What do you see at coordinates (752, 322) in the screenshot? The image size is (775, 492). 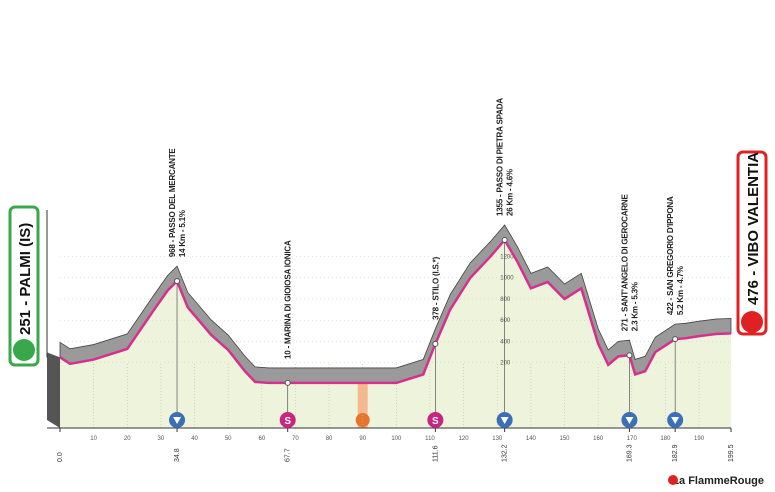 I see `finish-icon` at bounding box center [752, 322].